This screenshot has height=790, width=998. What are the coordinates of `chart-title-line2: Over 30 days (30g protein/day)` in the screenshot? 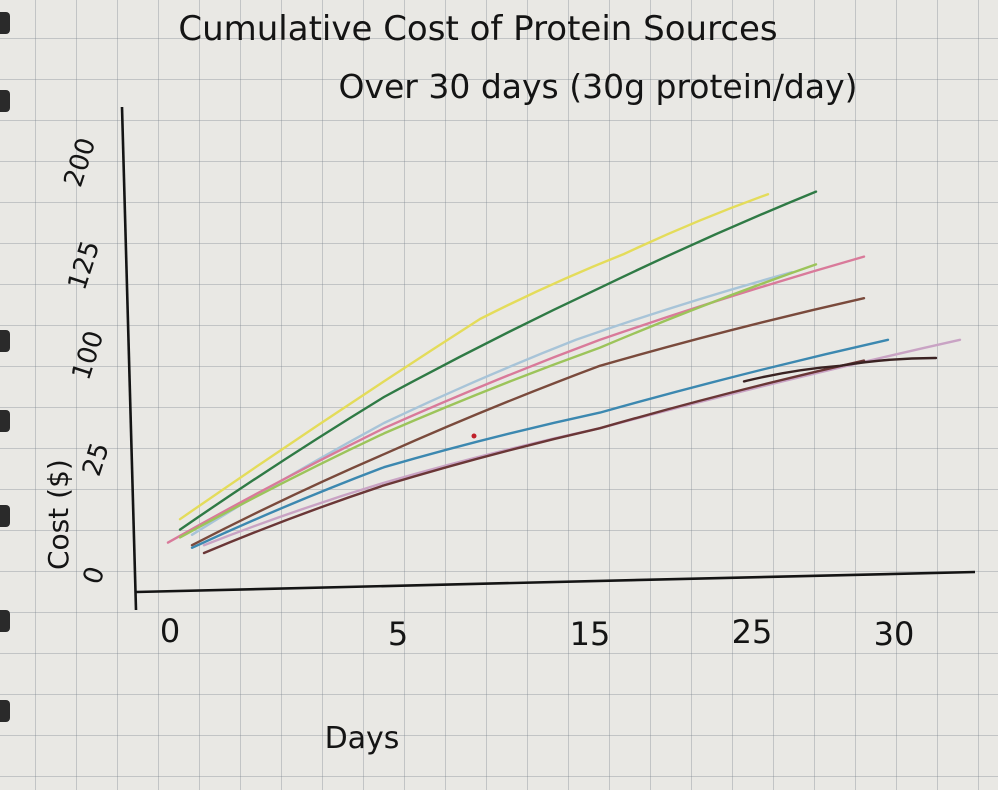 It's located at (597, 86).